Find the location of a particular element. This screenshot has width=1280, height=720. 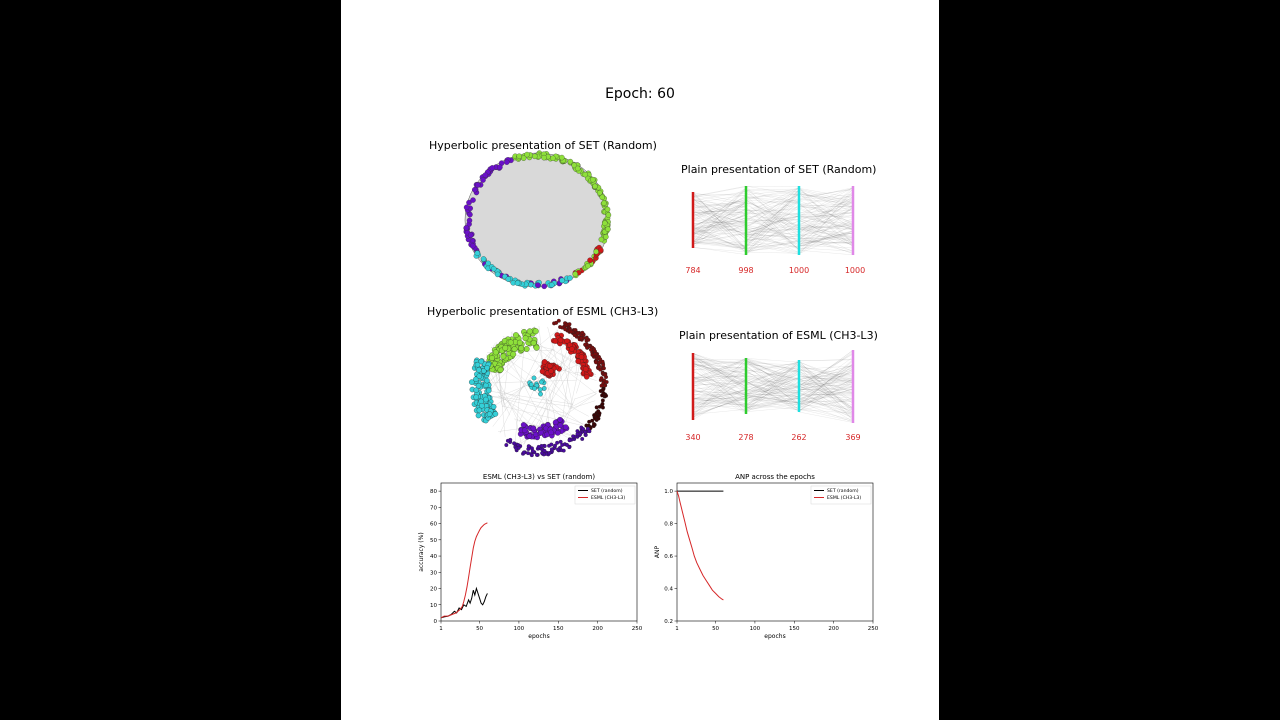

y-tick-label: 0.4 is located at coordinates (668, 590).